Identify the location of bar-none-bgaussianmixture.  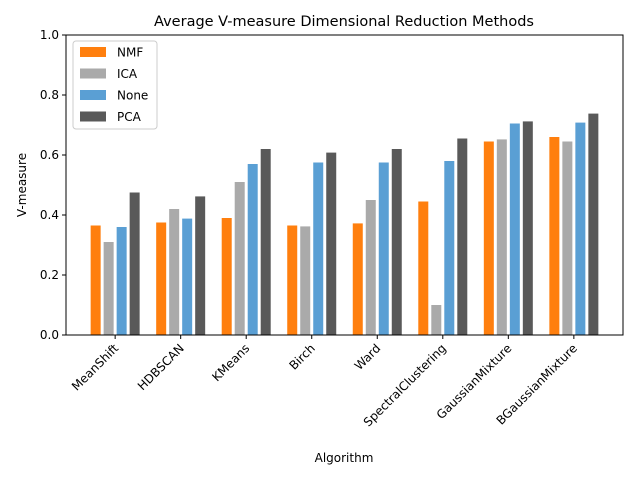
(580, 228).